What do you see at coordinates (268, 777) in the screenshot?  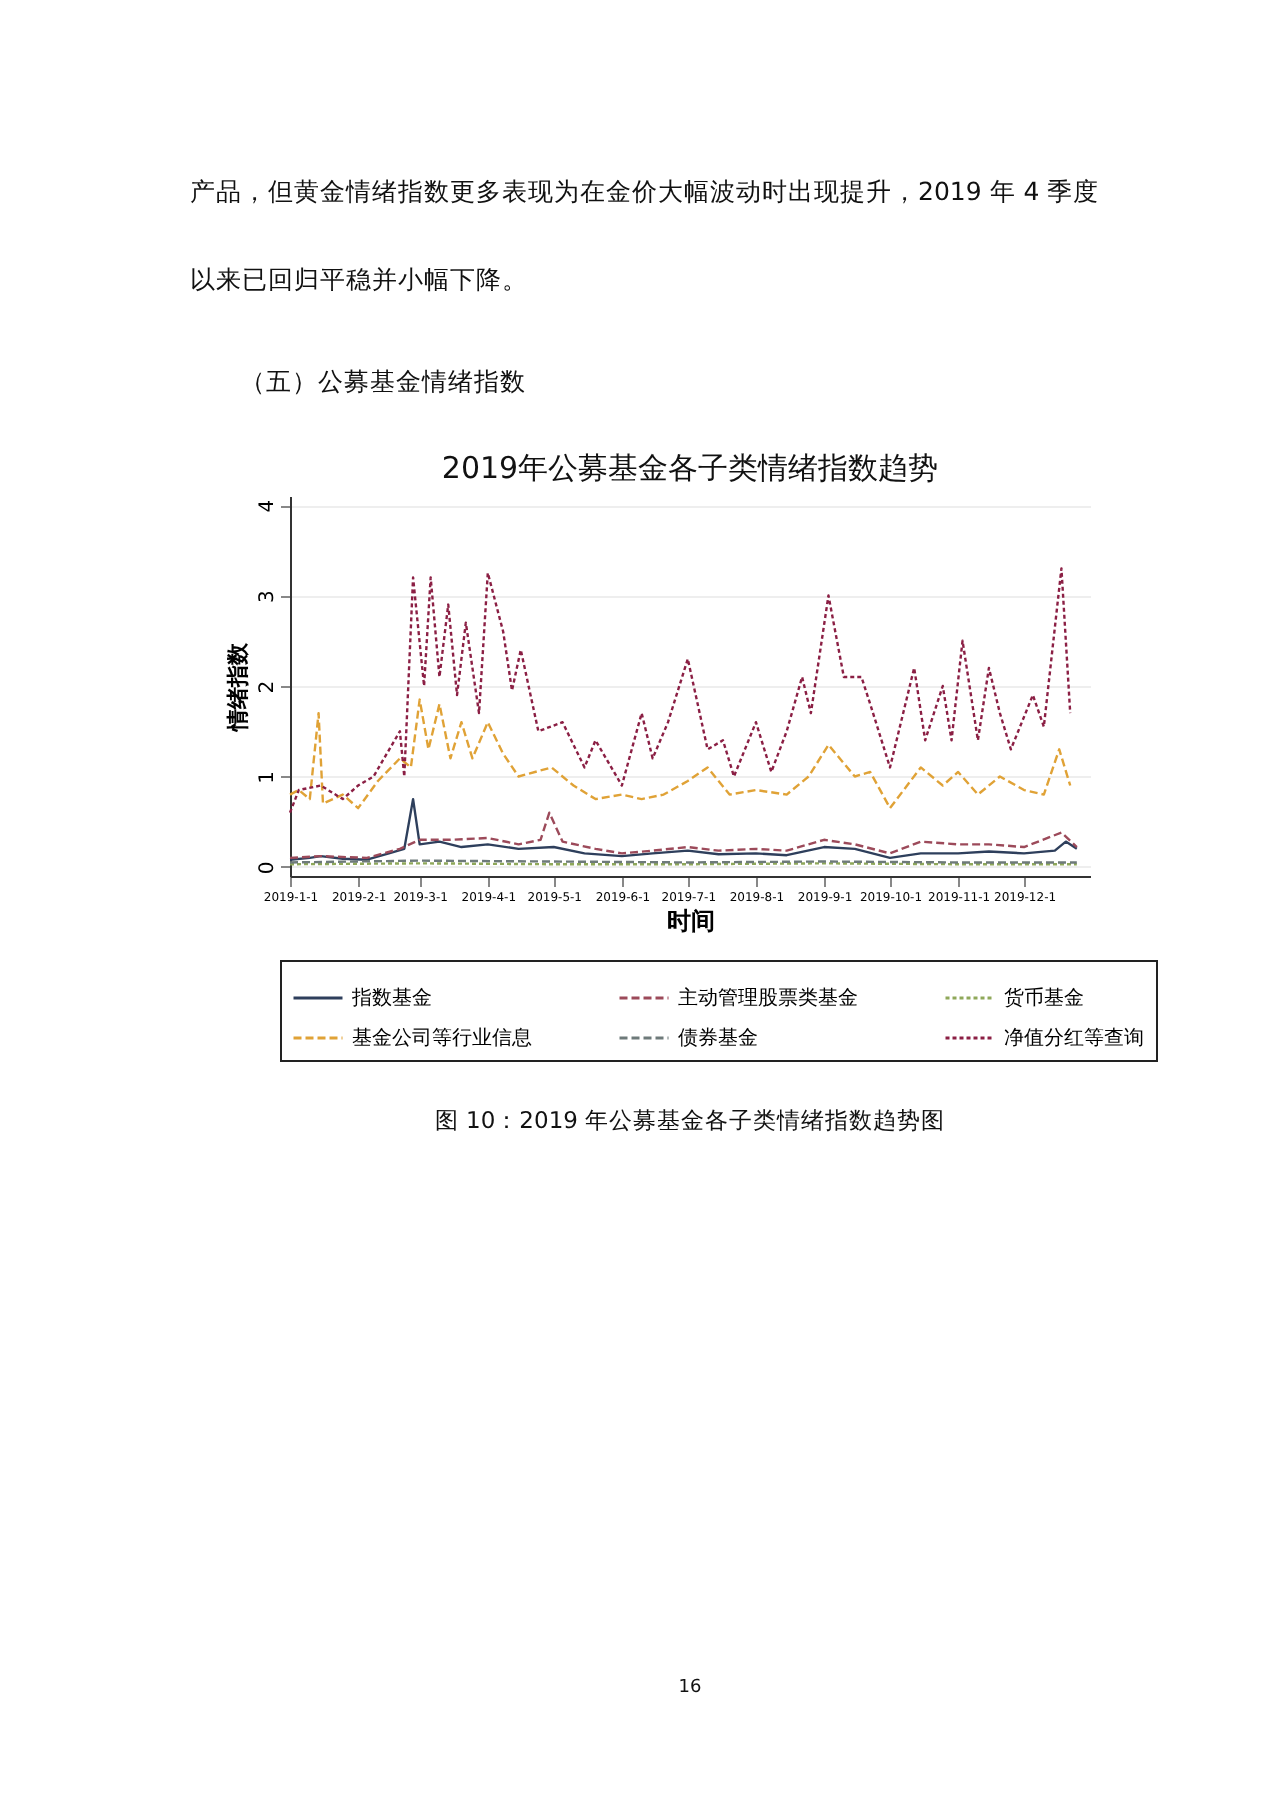 I see `y-tick-label: 1` at bounding box center [268, 777].